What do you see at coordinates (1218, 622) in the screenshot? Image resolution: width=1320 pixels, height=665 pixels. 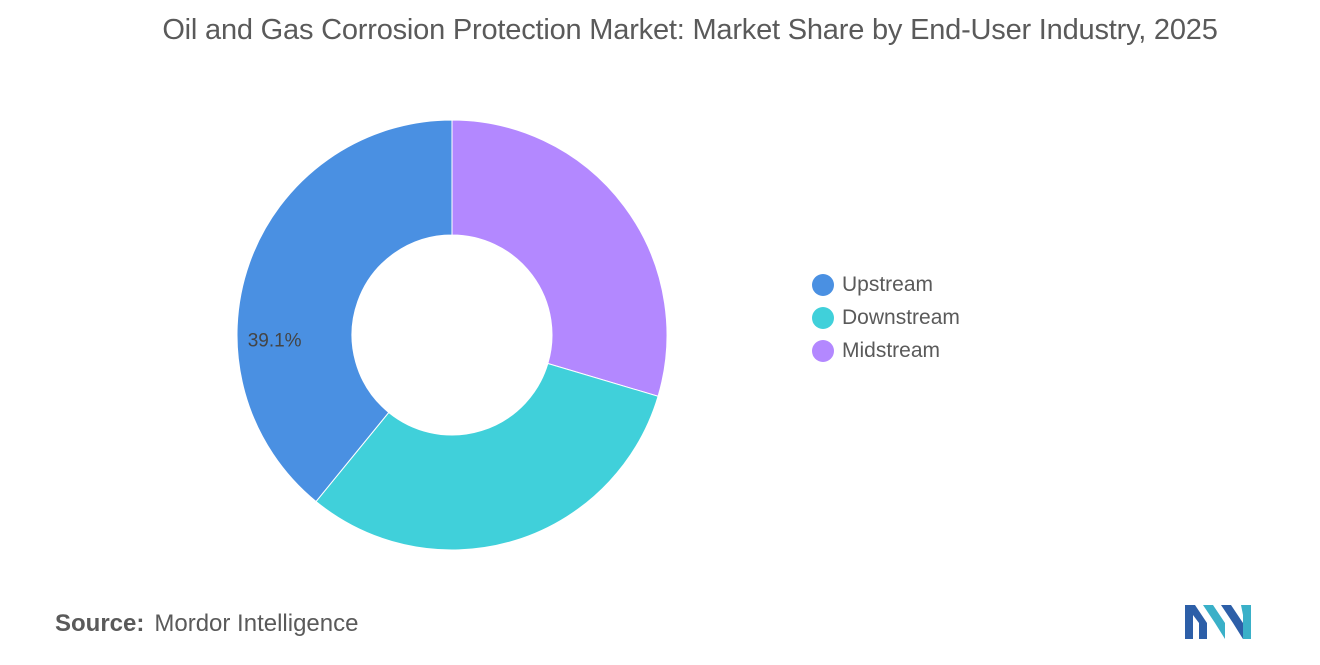 I see `mordor-logo-icon` at bounding box center [1218, 622].